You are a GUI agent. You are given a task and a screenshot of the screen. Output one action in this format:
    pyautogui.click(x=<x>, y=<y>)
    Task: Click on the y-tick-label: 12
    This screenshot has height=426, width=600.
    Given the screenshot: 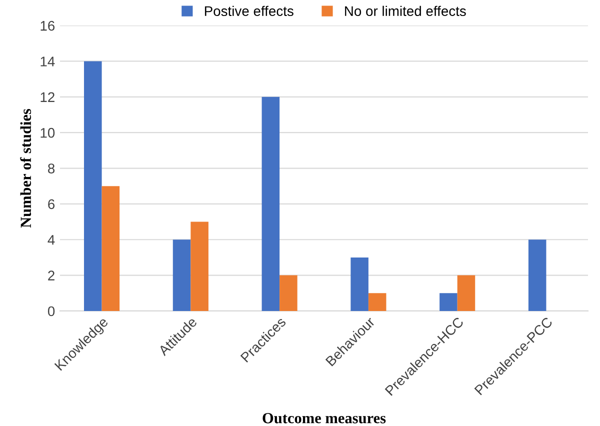 What is the action you would take?
    pyautogui.click(x=47, y=97)
    